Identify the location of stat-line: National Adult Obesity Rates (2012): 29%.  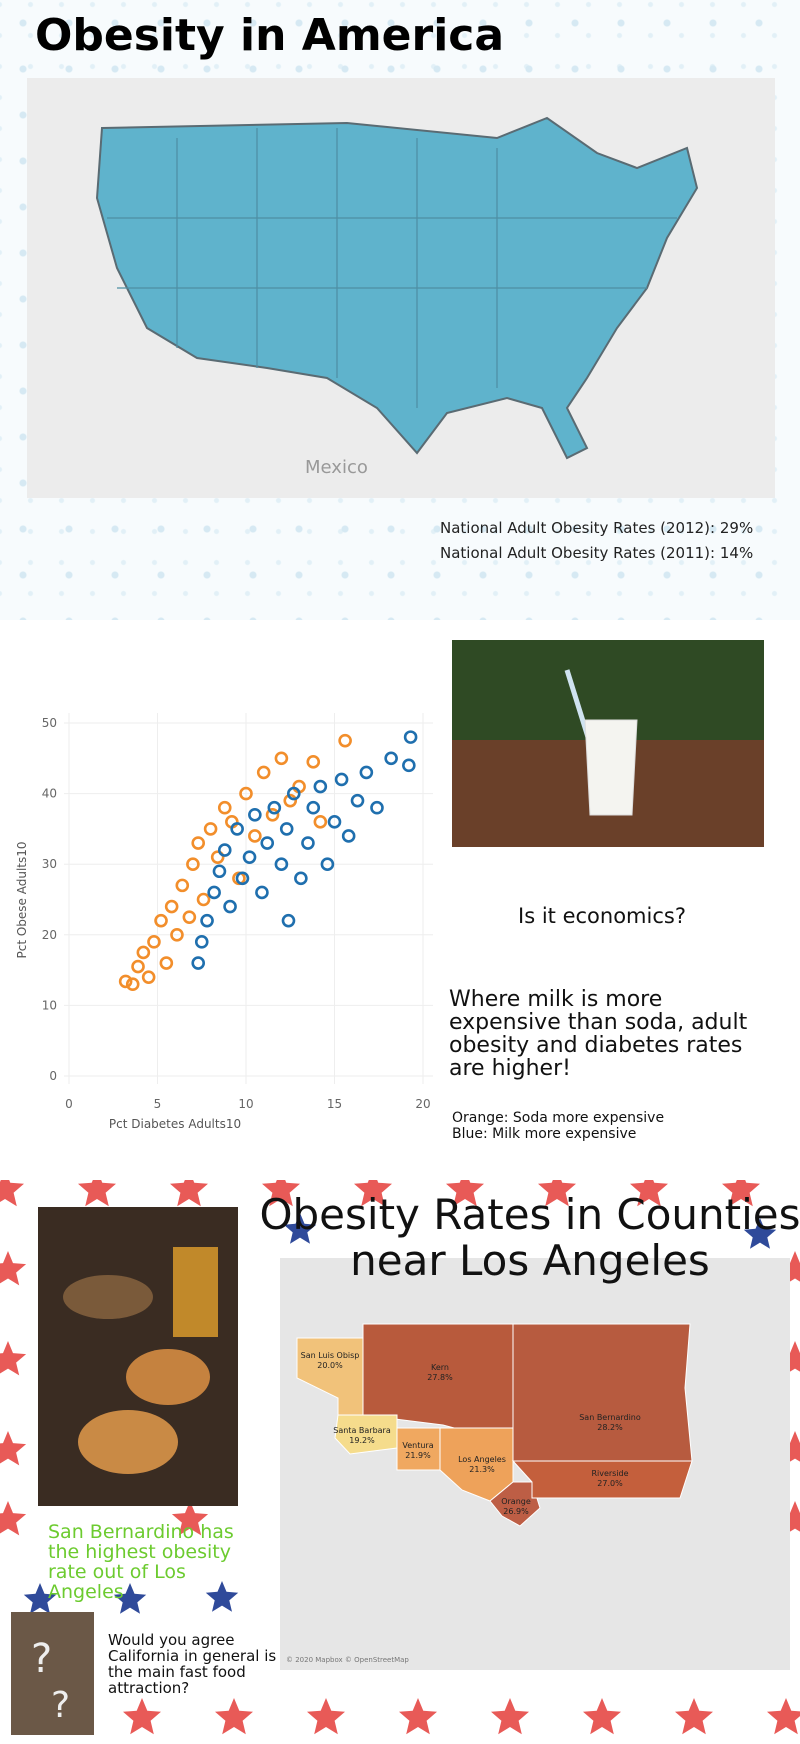
(597, 528).